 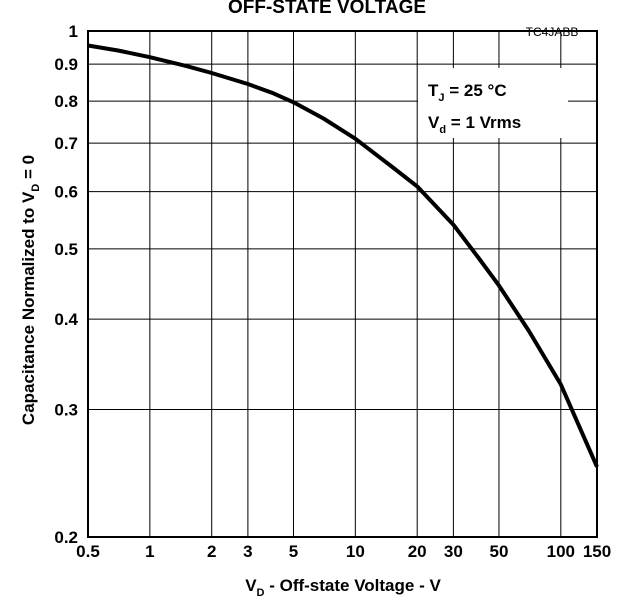 I want to click on y-tick-label: 0.9, so click(x=66, y=64).